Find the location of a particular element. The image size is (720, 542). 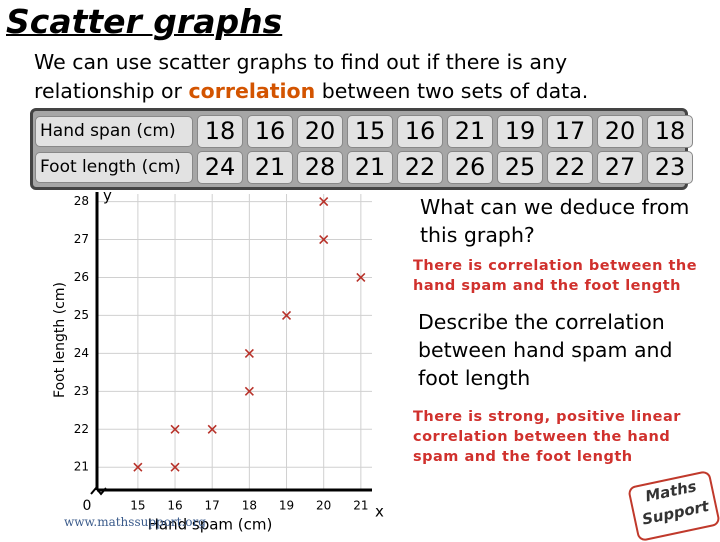

x-tick-label: 18 is located at coordinates (249, 506).